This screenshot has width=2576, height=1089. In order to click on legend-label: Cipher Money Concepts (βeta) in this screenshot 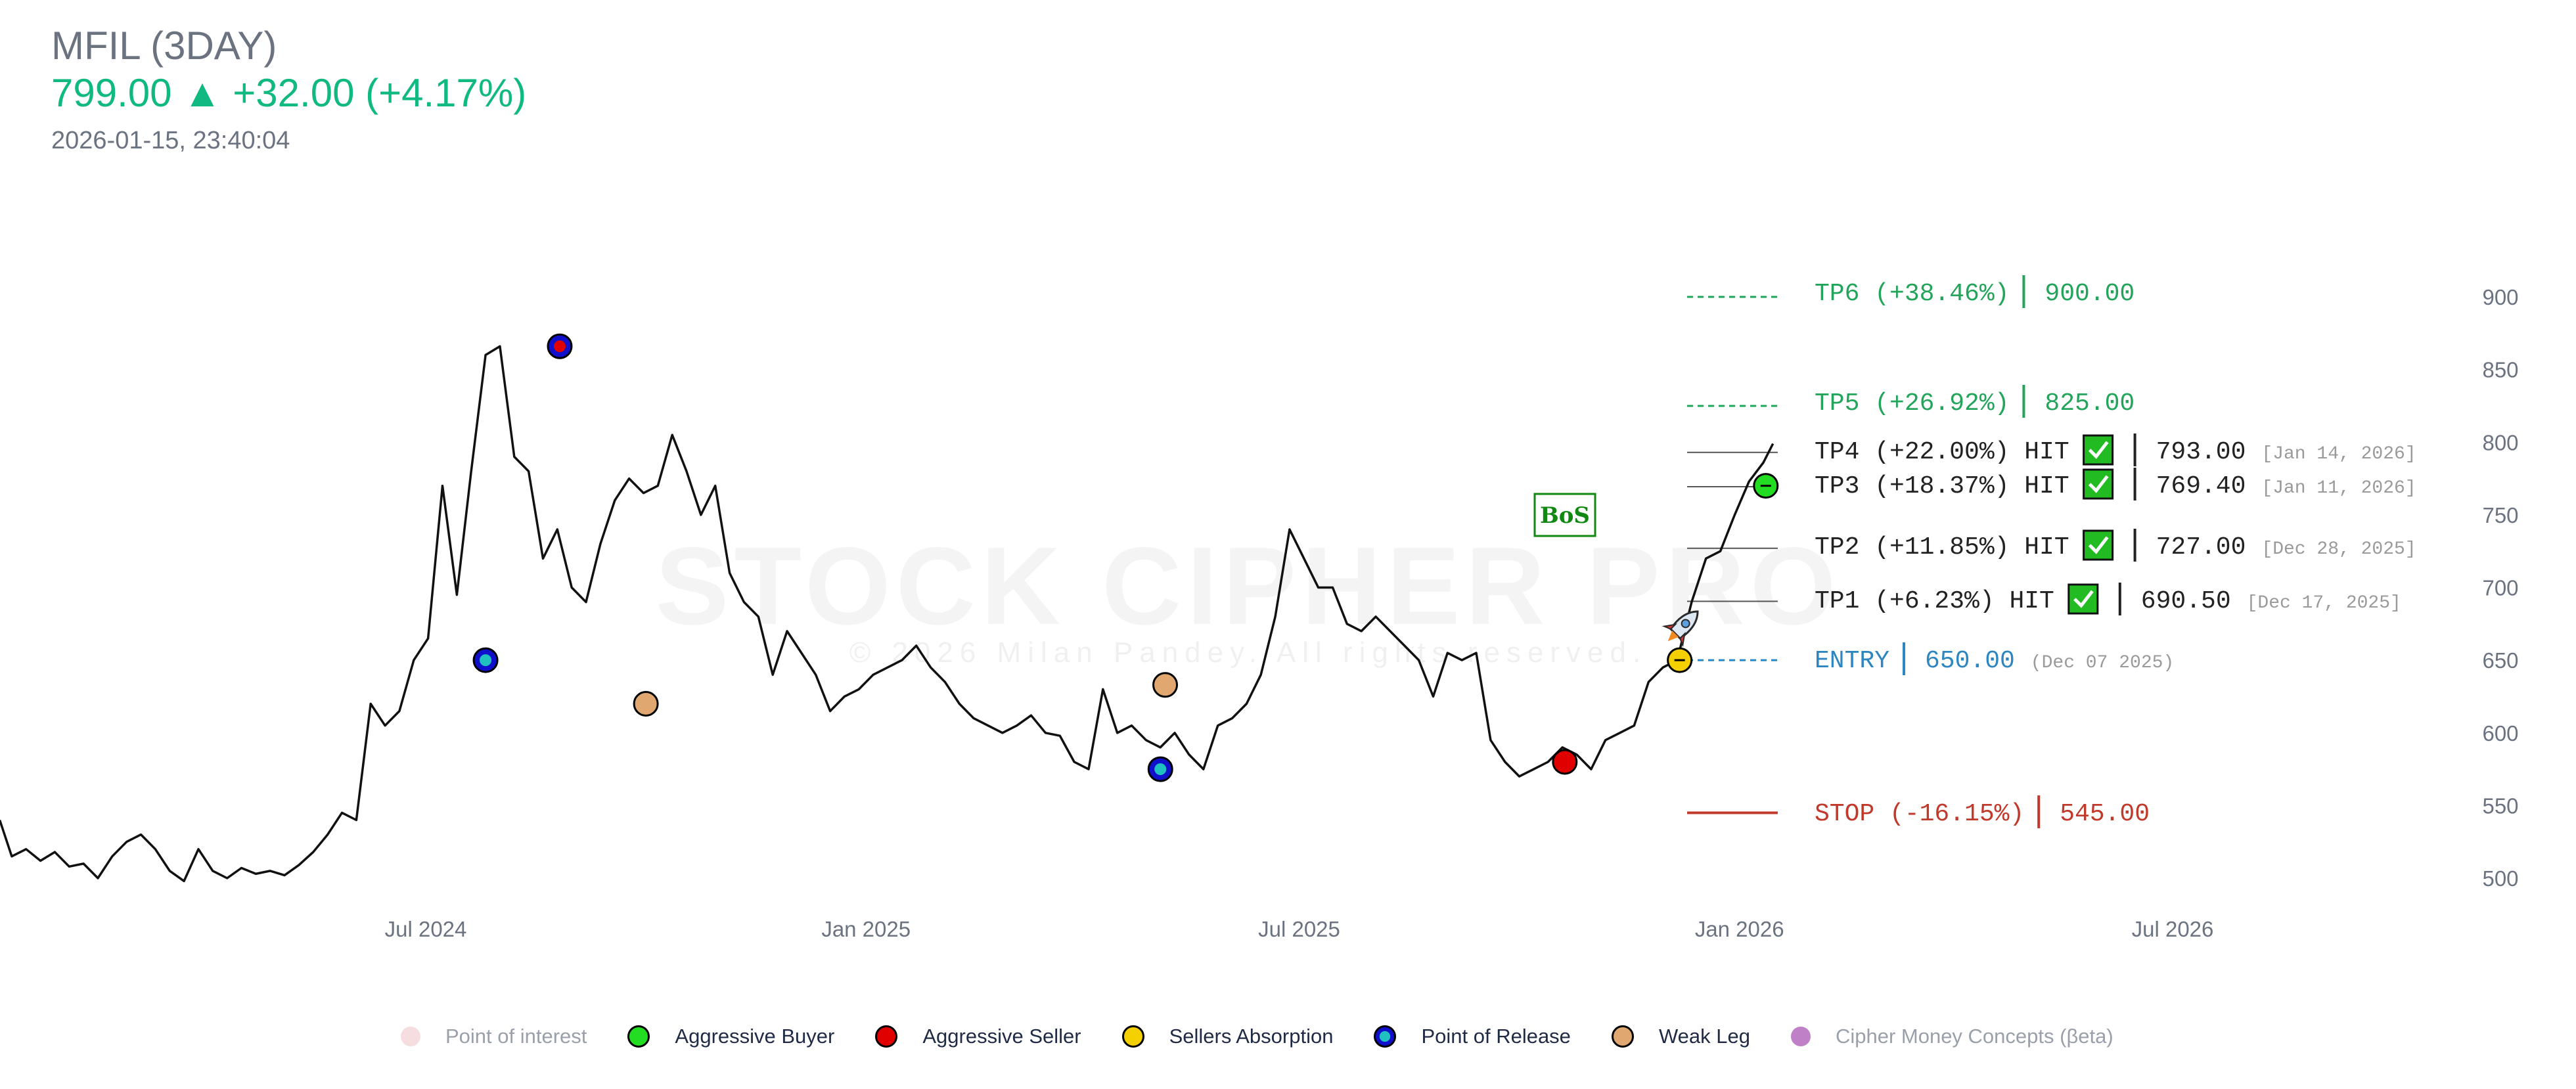, I will do `click(1974, 1036)`.